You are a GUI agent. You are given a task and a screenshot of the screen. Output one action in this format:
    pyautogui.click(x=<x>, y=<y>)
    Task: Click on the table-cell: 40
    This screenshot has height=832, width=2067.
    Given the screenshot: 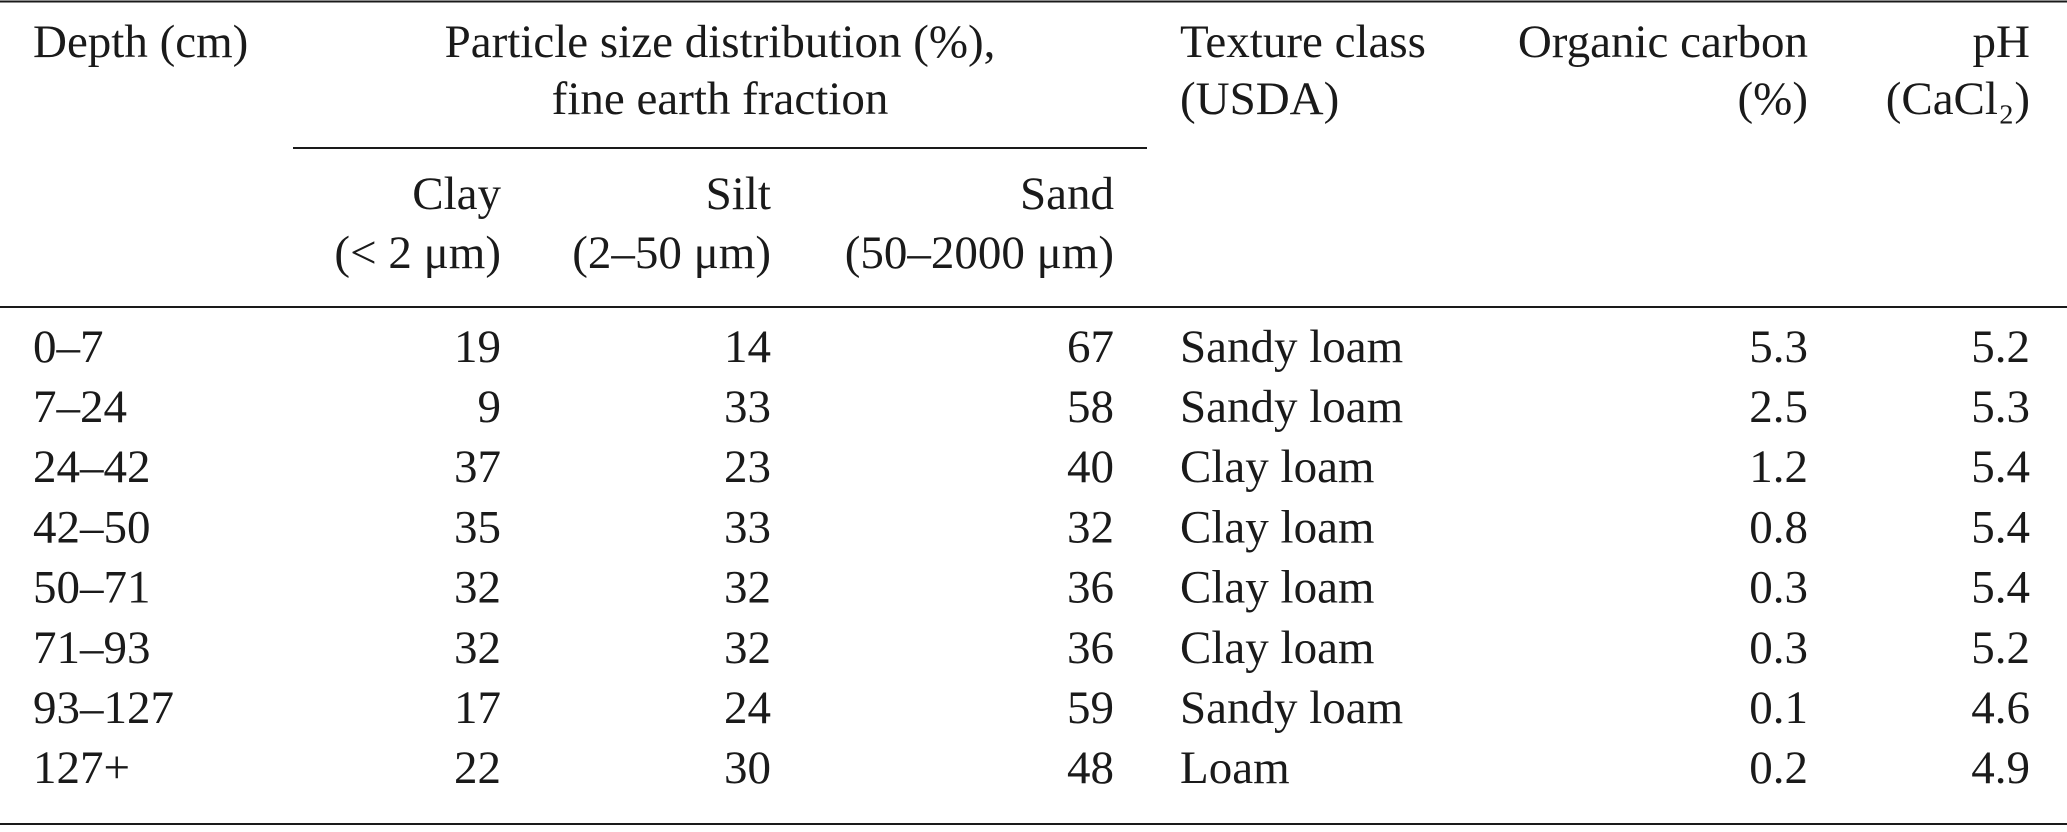 What is the action you would take?
    pyautogui.click(x=1090, y=467)
    